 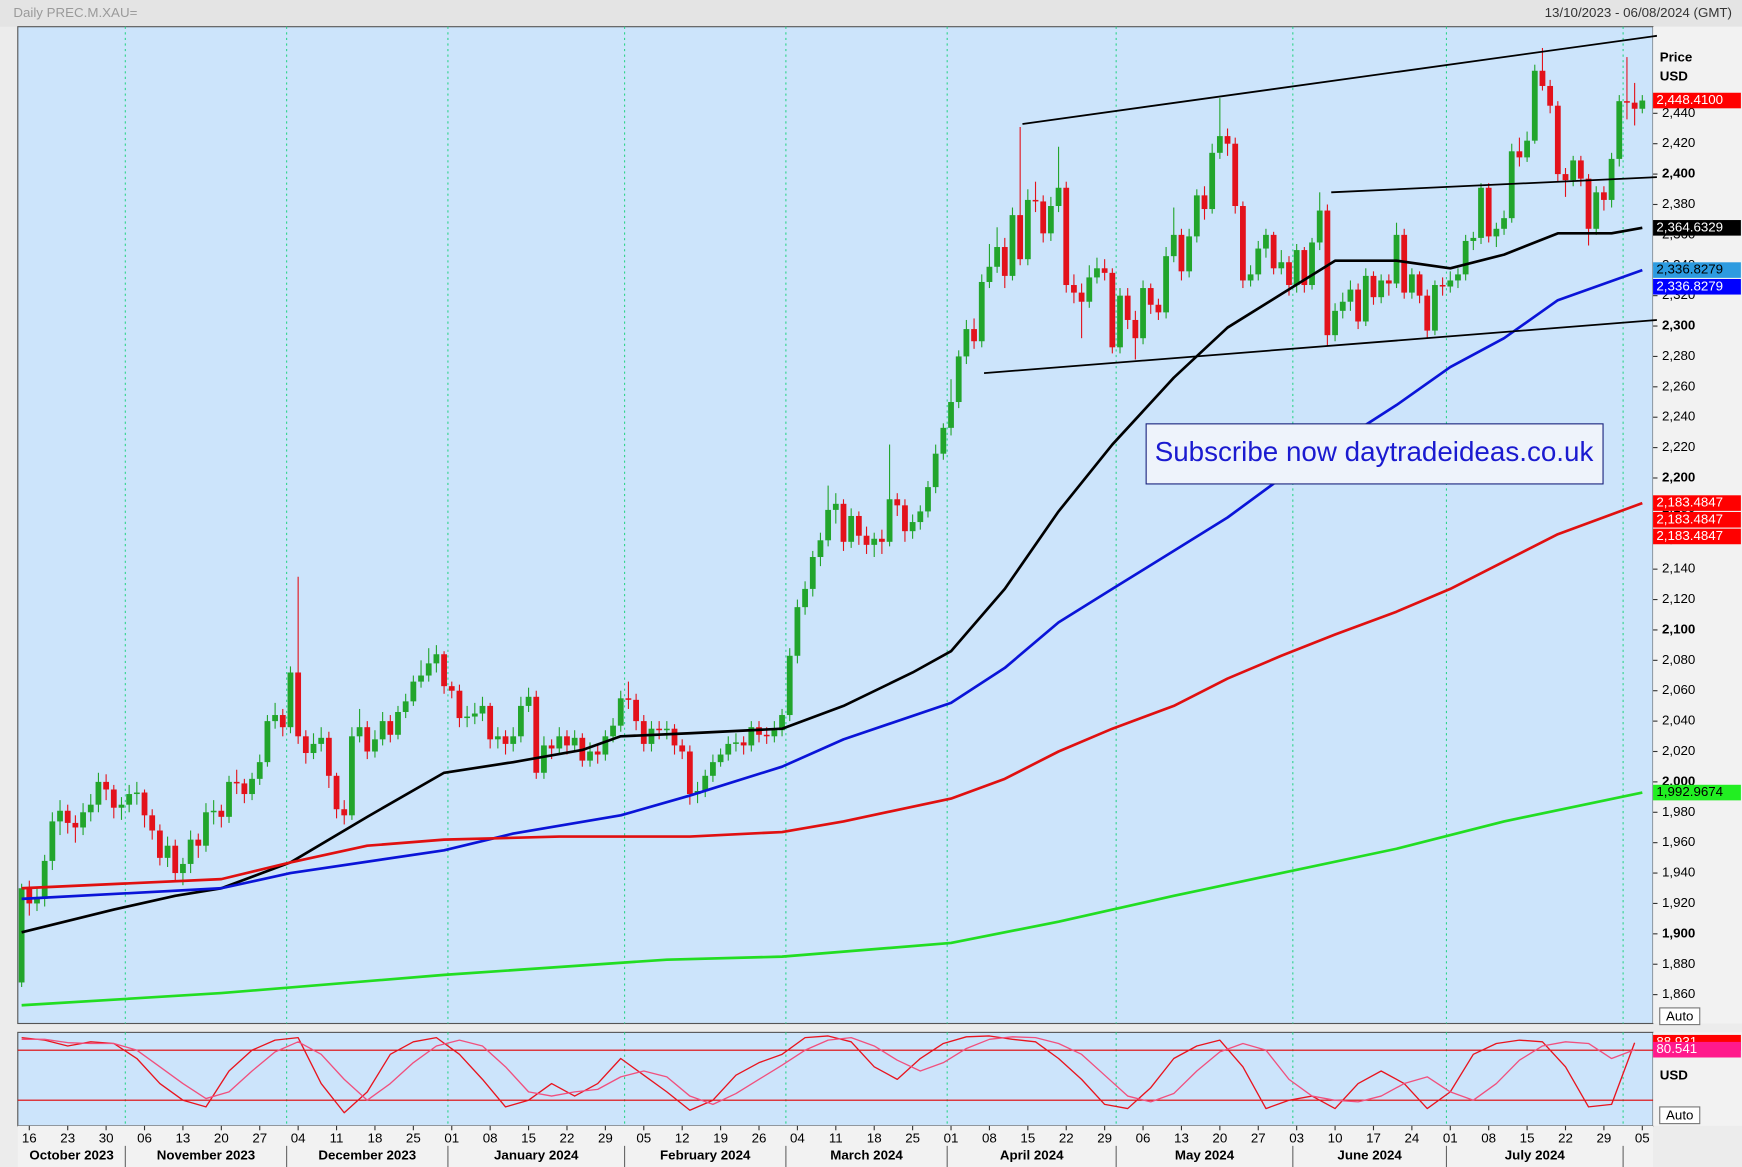 What do you see at coordinates (413, 1138) in the screenshot?
I see `x-tick-label: 25` at bounding box center [413, 1138].